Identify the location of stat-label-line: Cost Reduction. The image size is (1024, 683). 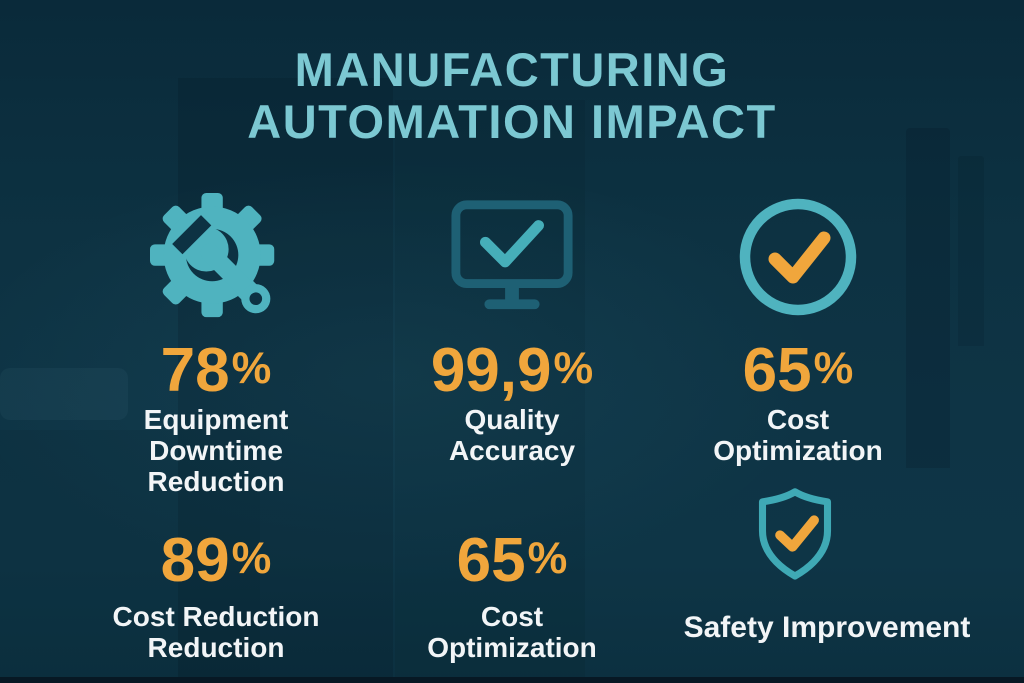
(216, 616).